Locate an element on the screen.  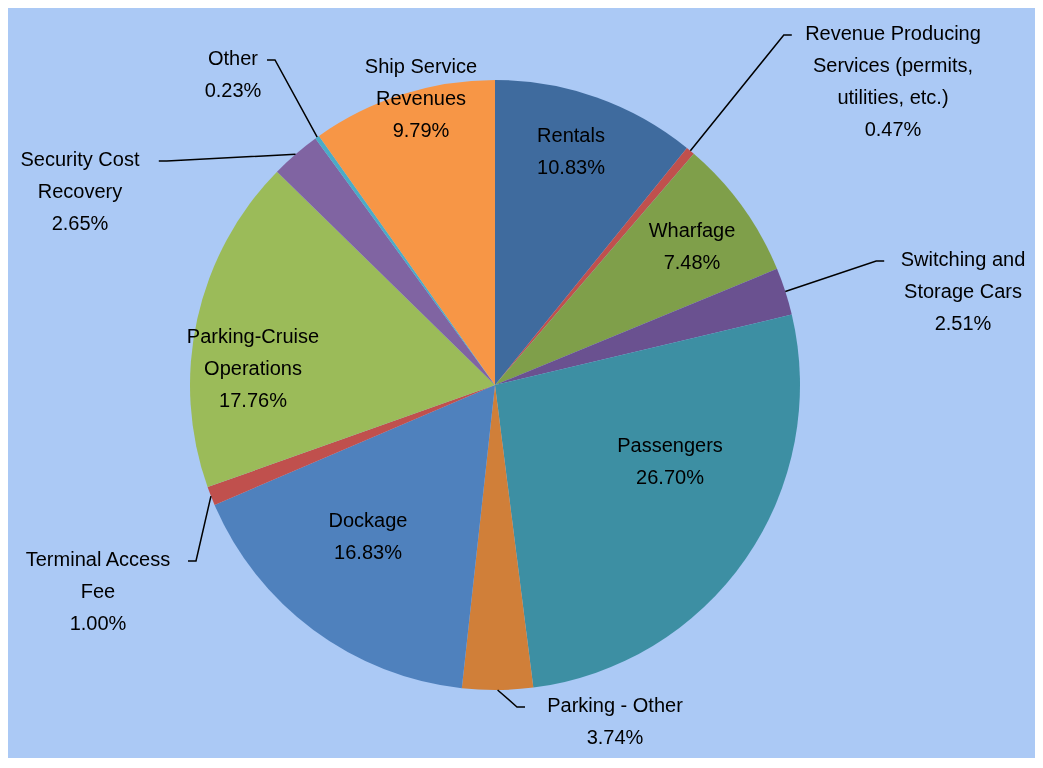
data-label: 2.65% is located at coordinates (80, 223).